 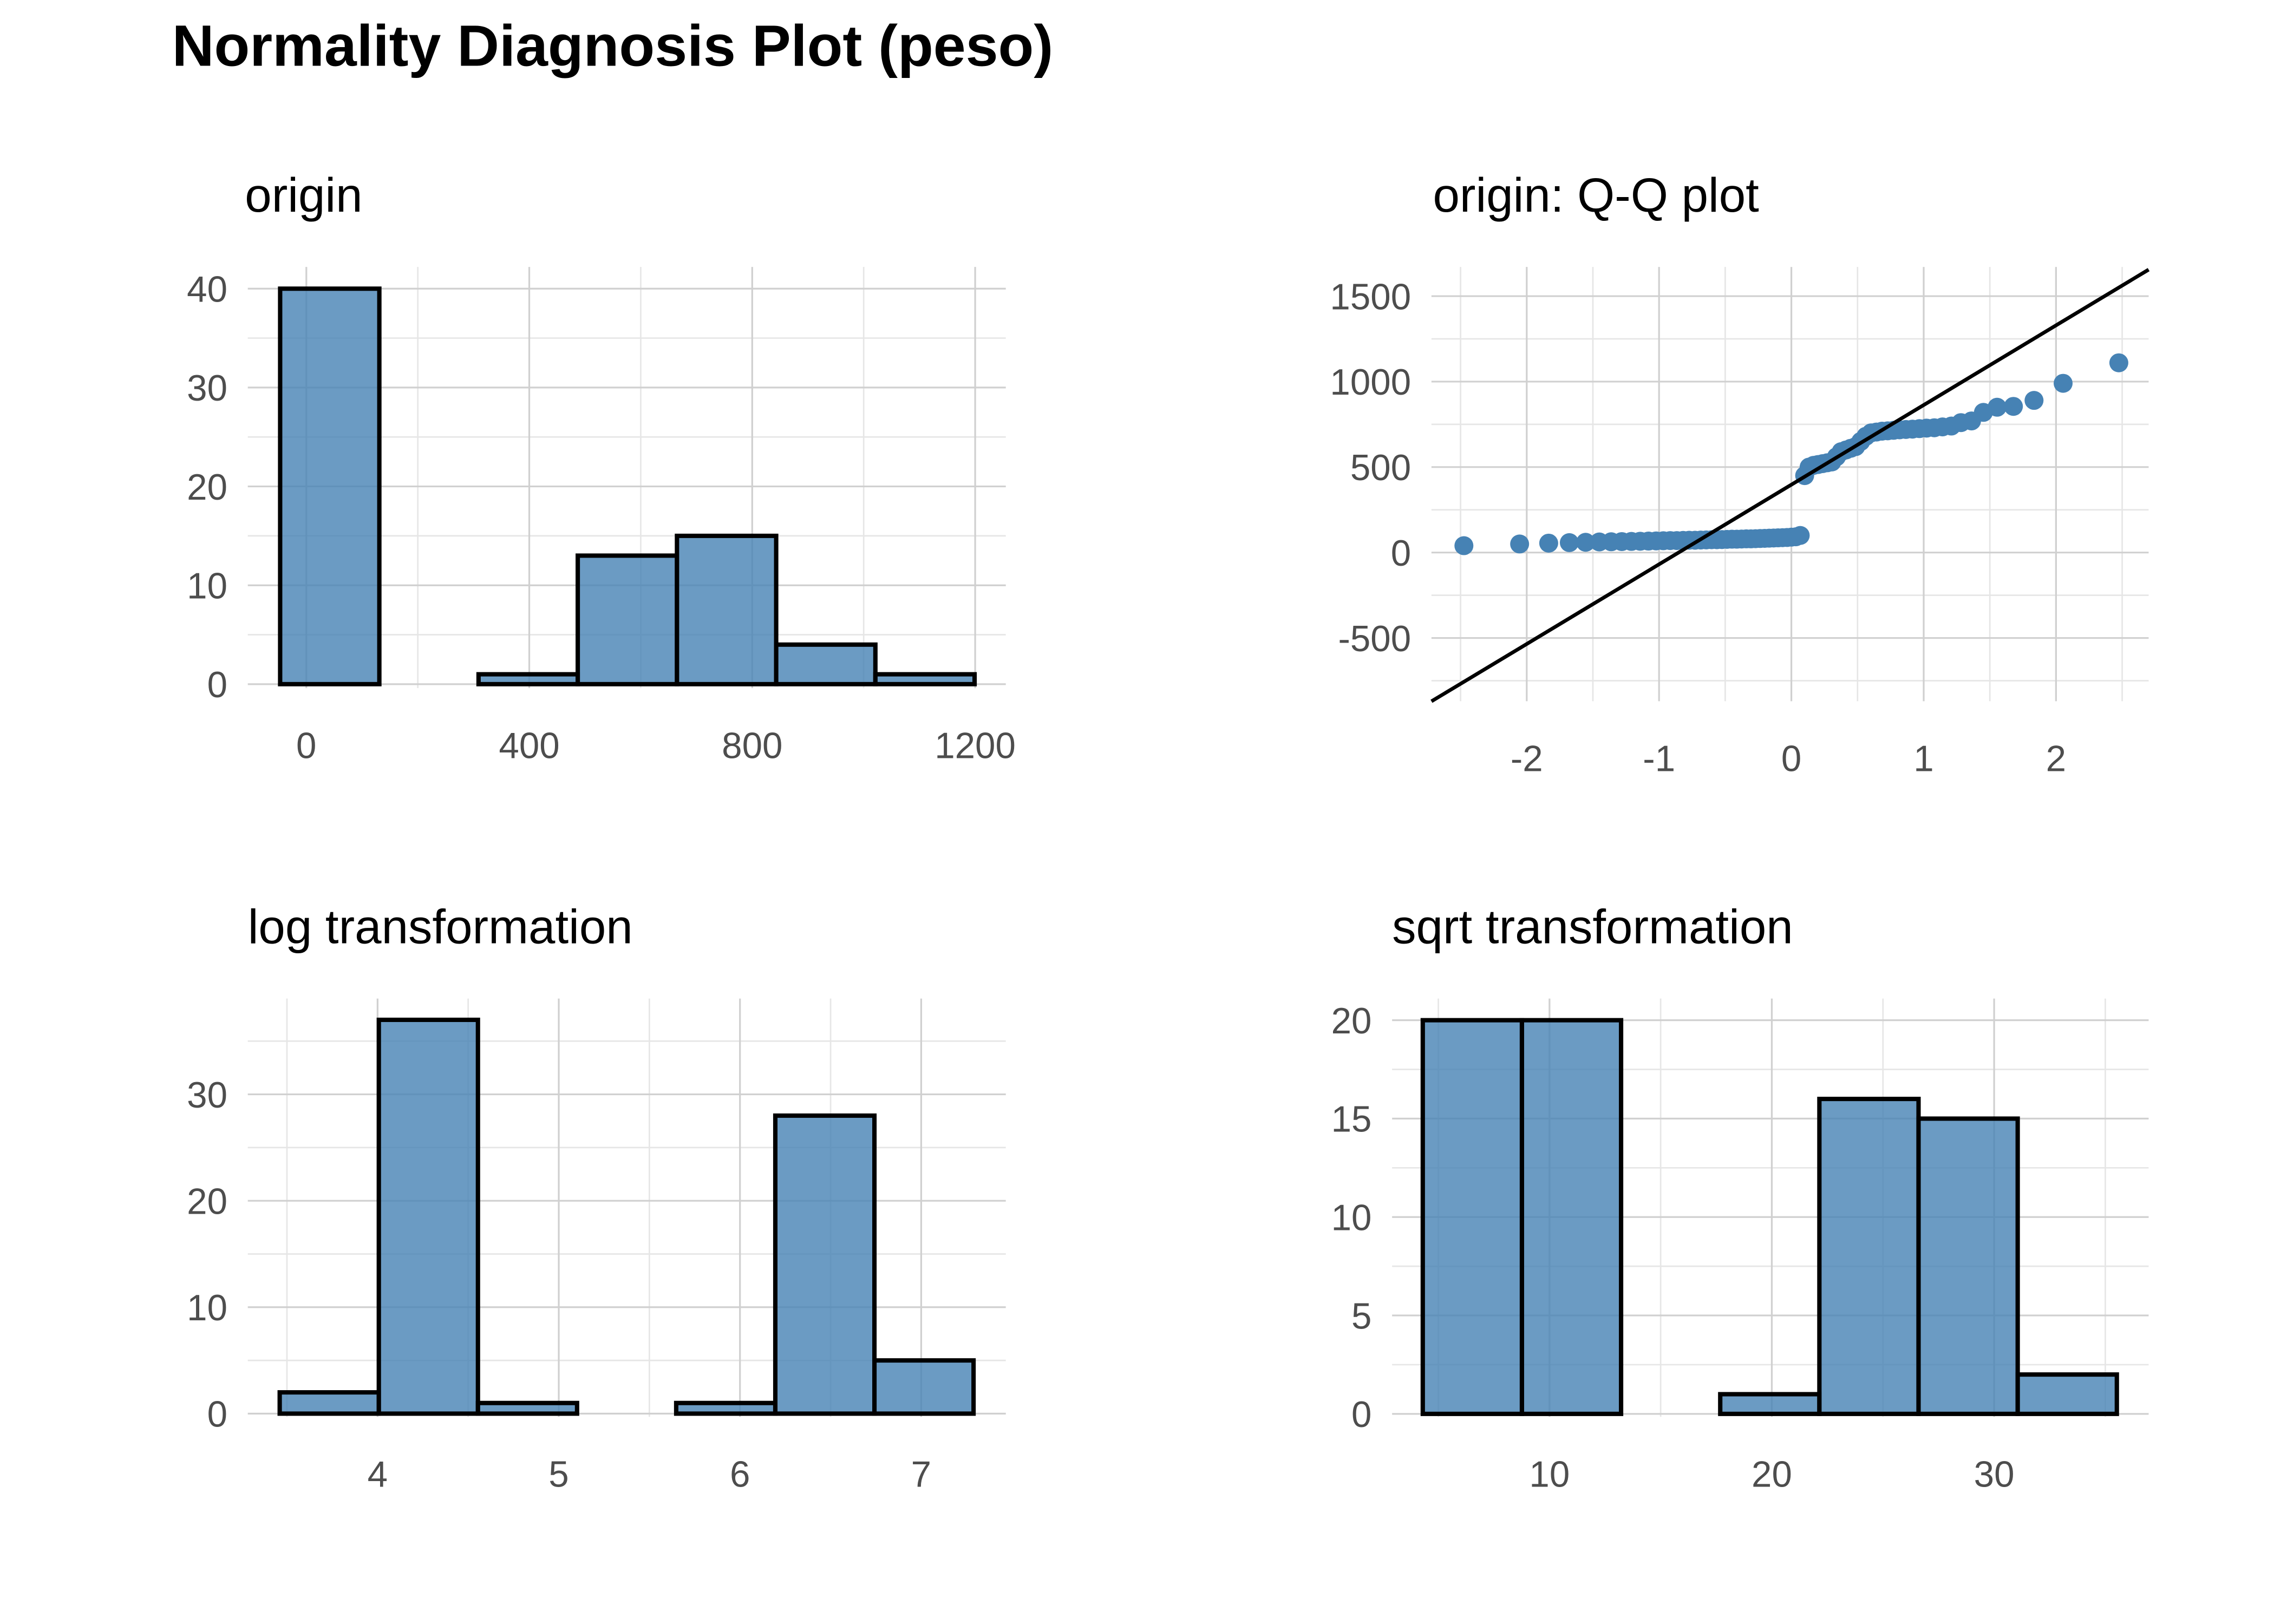 I want to click on panel-0: origin 0 400 800 1200 0 10 20 30 40, so click(x=602, y=468).